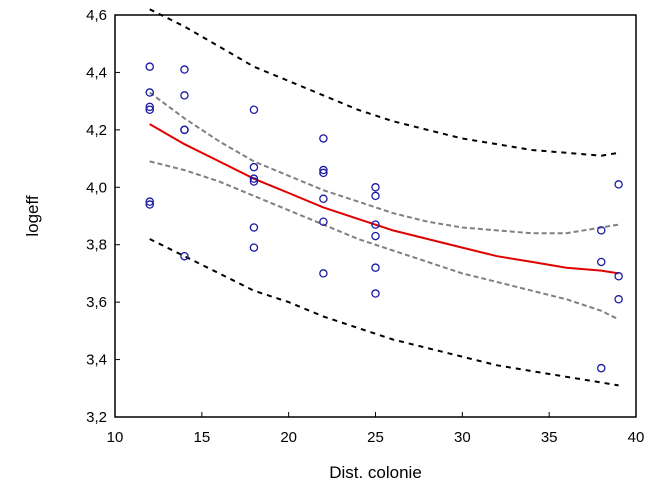 The width and height of the screenshot is (653, 486). Describe the element at coordinates (96, 130) in the screenshot. I see `y-tick-label: 4,2` at that location.